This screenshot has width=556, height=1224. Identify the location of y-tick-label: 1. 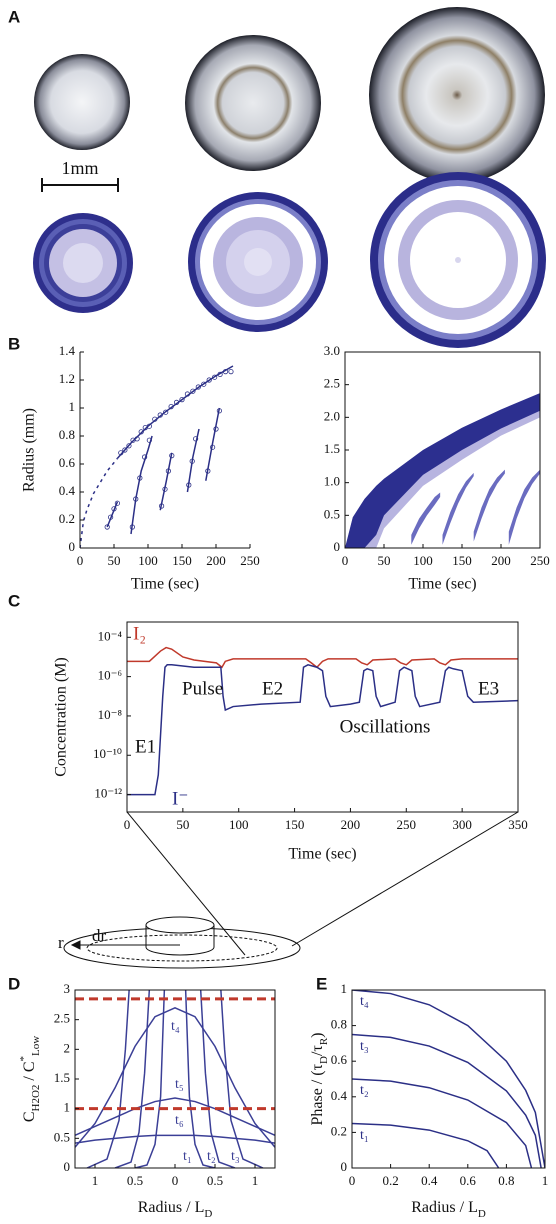
(72, 406).